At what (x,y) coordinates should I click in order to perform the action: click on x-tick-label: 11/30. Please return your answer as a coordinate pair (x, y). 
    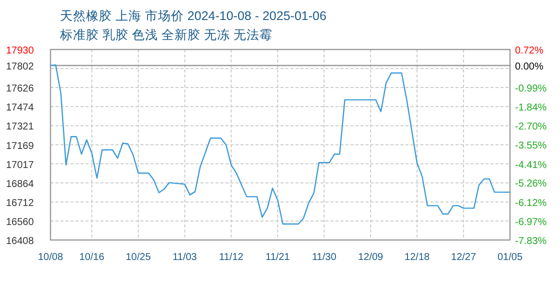
    Looking at the image, I should click on (324, 257).